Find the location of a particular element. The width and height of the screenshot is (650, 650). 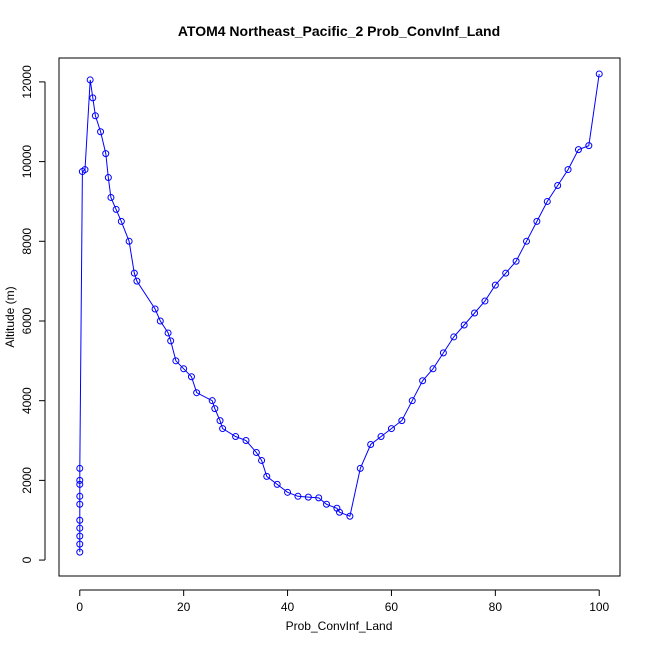

x-tick-label: 60 is located at coordinates (392, 607).